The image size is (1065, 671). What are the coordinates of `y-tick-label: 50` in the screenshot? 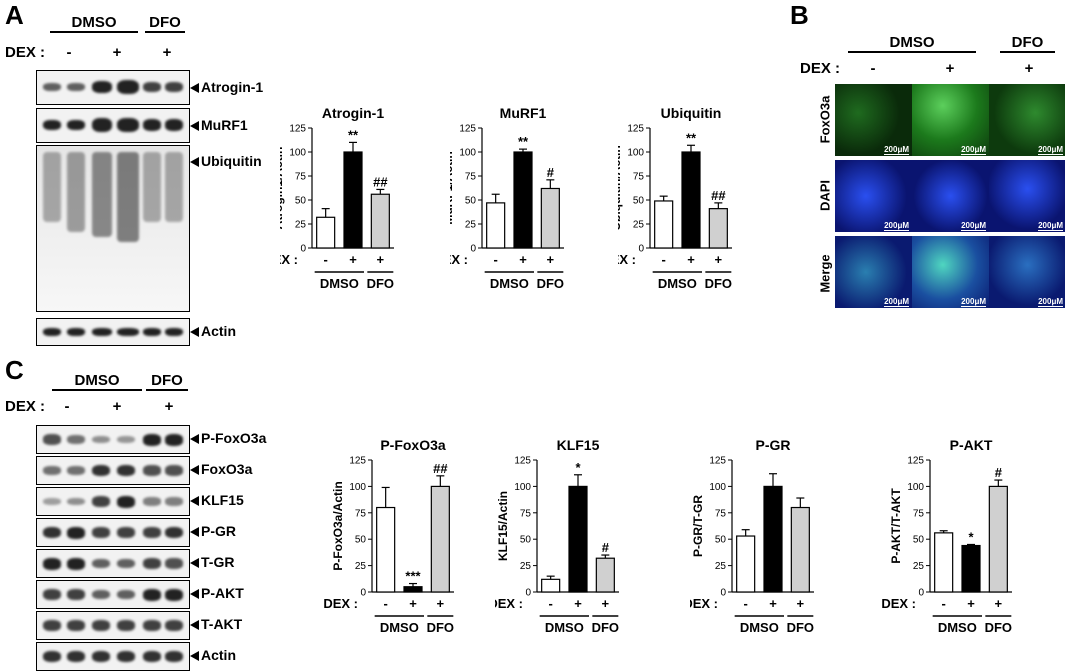 It's located at (301, 201).